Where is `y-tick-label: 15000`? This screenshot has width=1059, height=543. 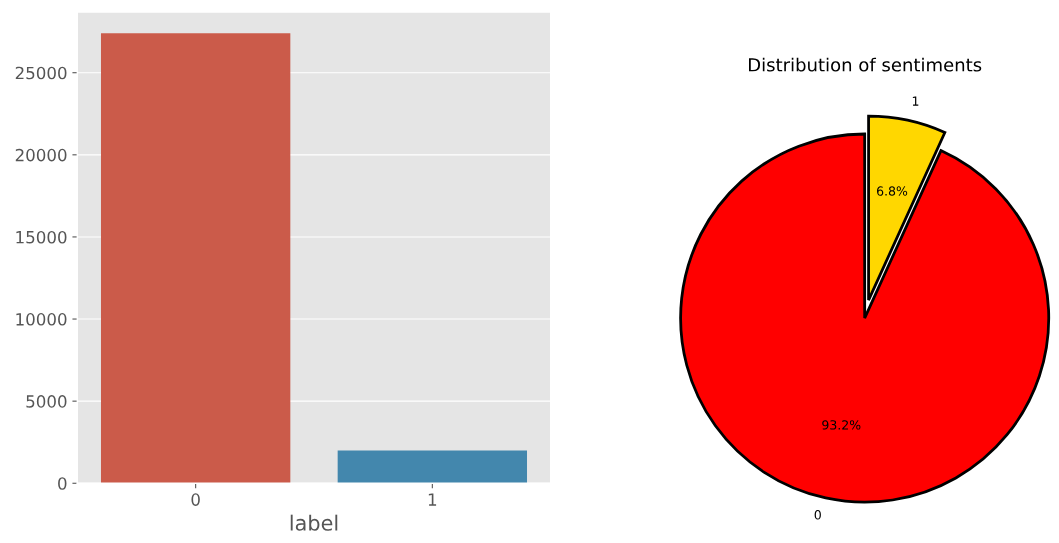 y-tick-label: 15000 is located at coordinates (41, 237).